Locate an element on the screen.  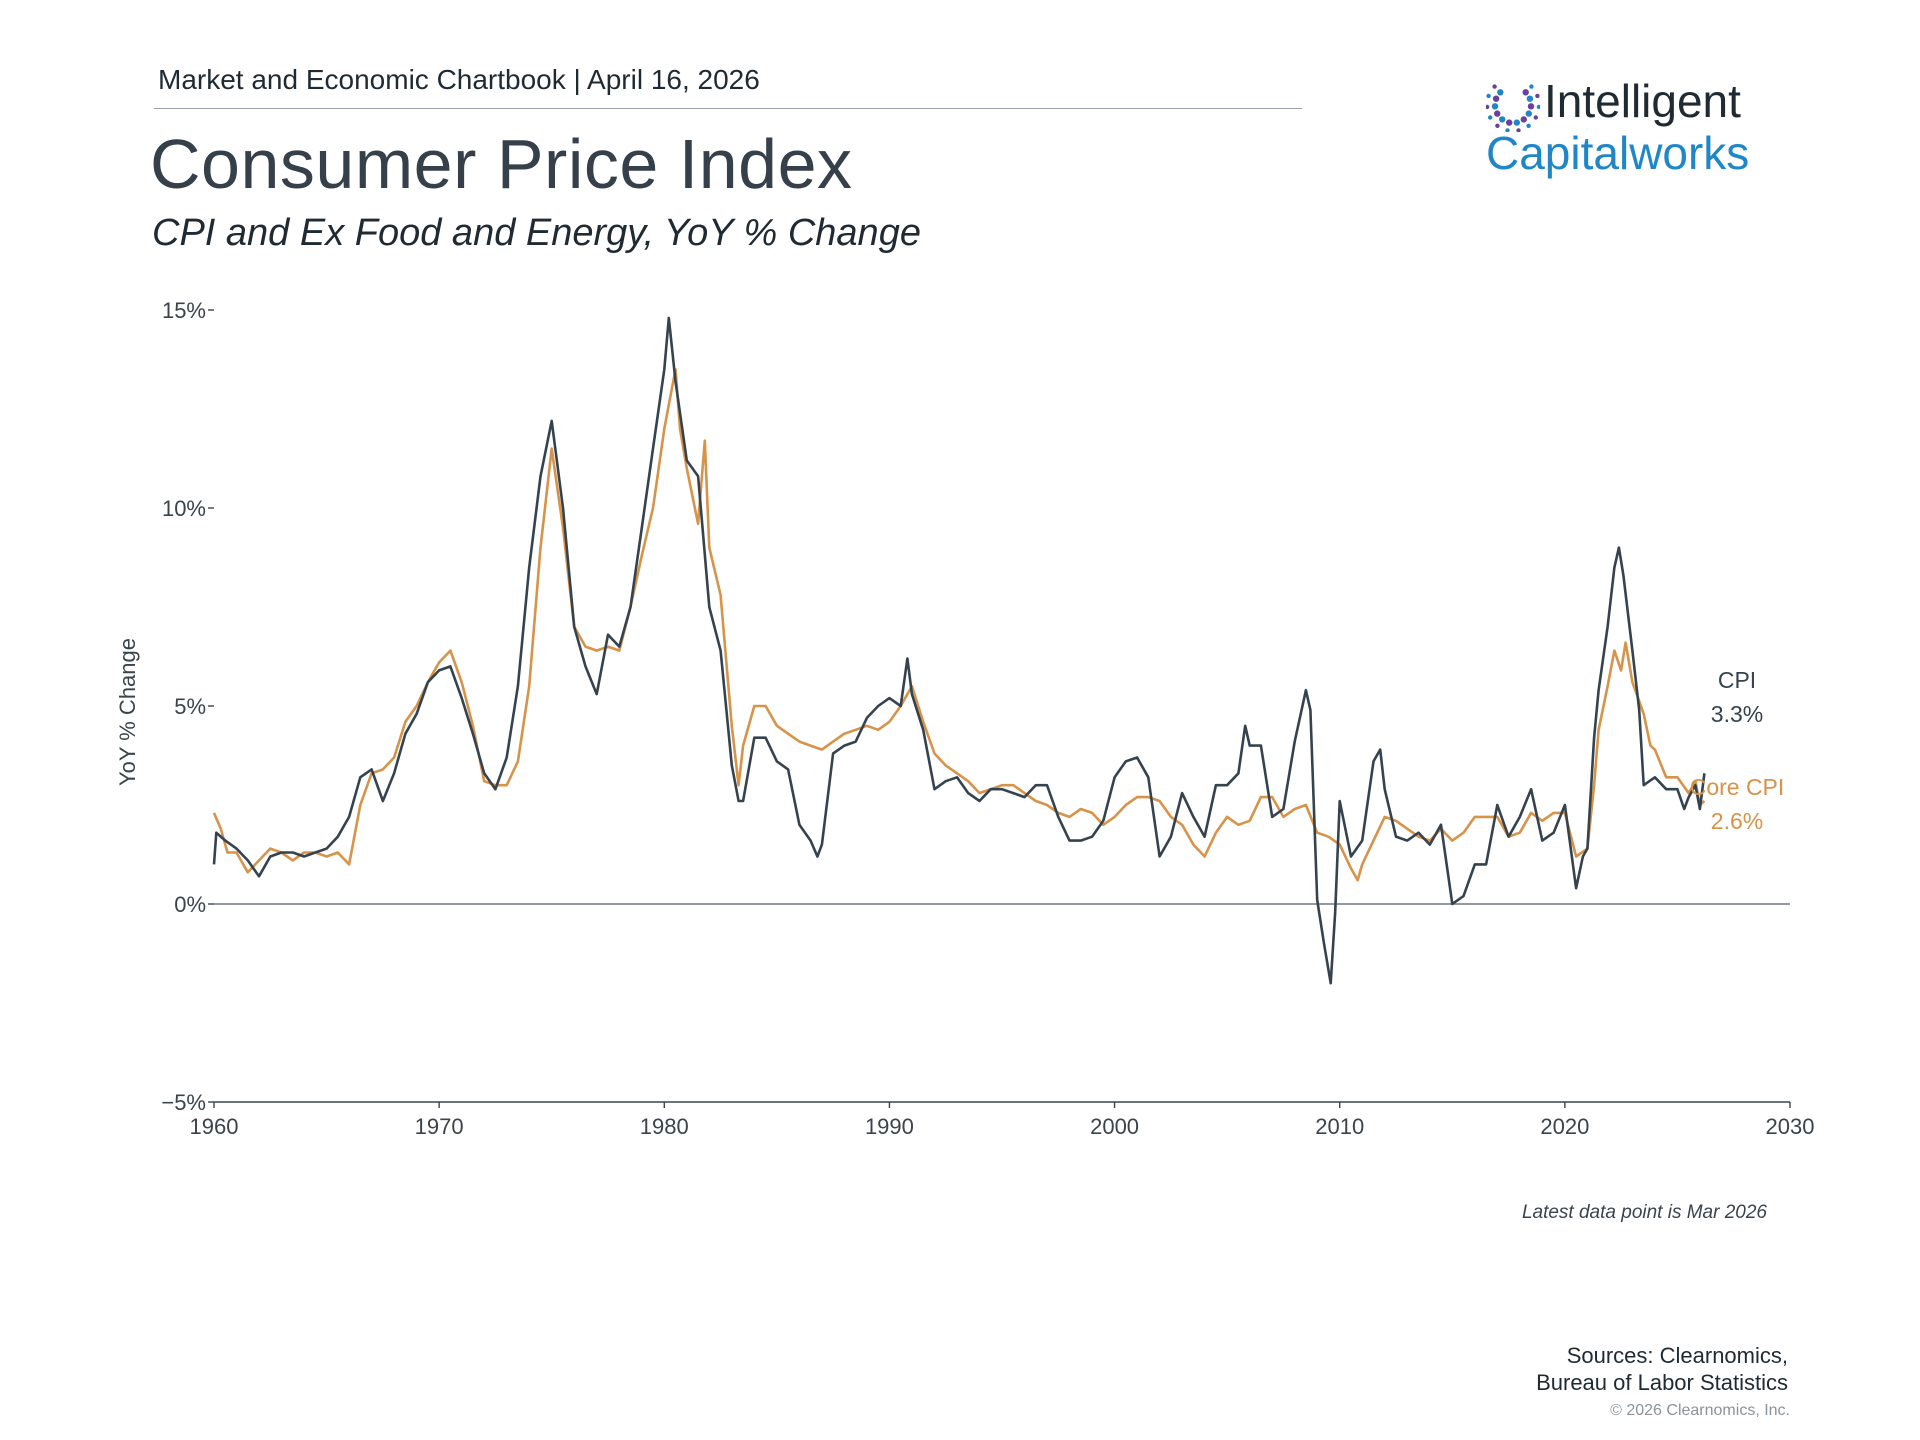
header-divider is located at coordinates (728, 108).